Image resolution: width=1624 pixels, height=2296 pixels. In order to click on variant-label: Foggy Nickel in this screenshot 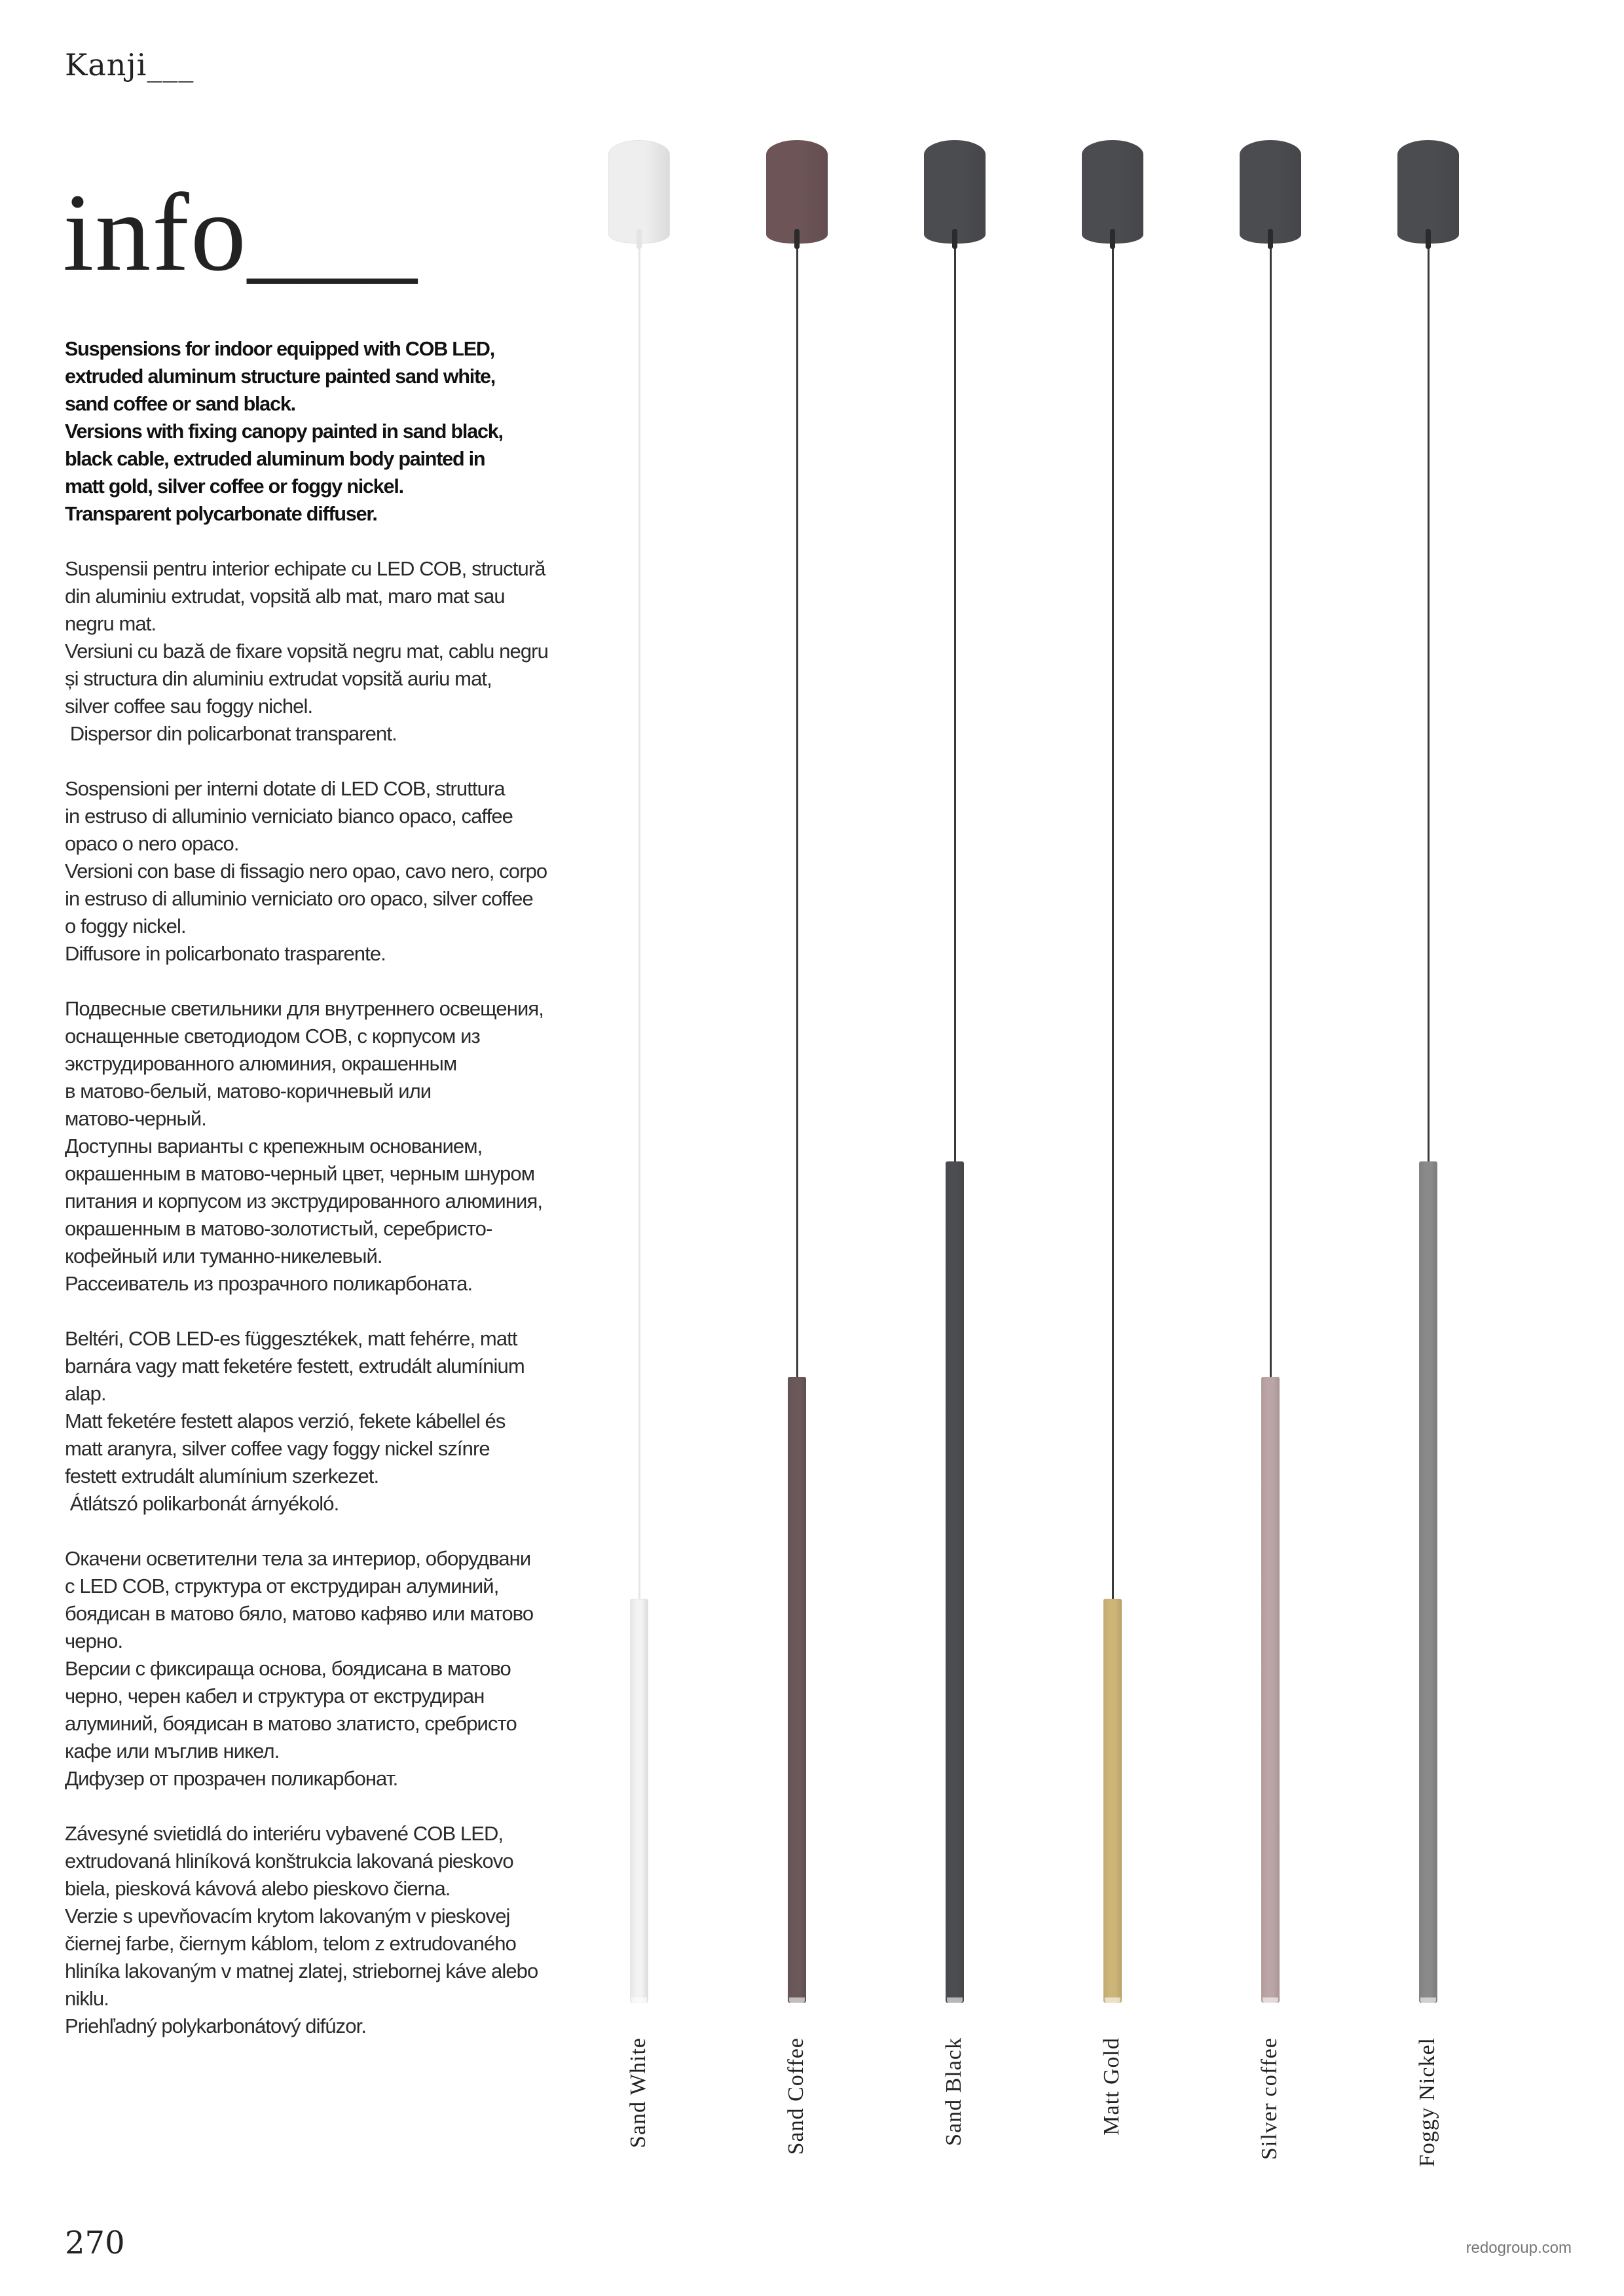, I will do `click(1427, 2102)`.